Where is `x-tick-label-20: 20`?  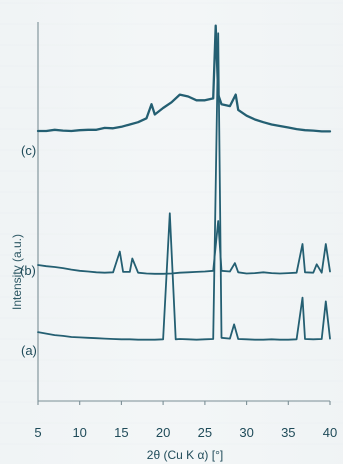
x-tick-label-20: 20 is located at coordinates (163, 432).